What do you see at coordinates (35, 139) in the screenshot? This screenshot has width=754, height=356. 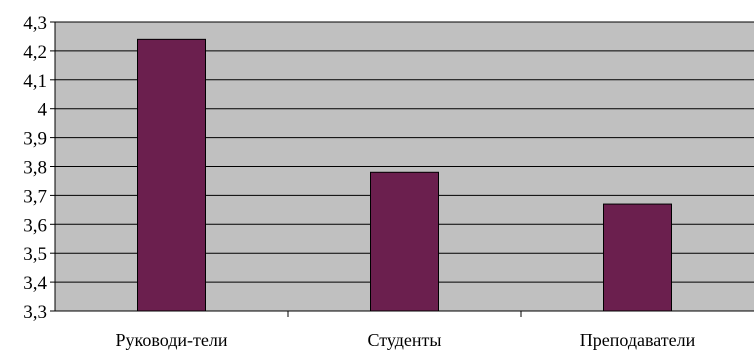 I see `y-tick-label: 3,9` at bounding box center [35, 139].